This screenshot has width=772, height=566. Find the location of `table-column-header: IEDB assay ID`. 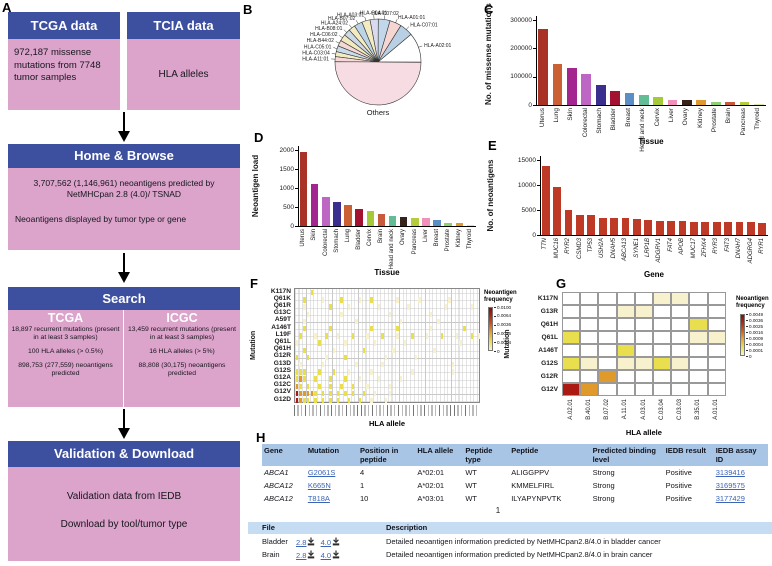

table-column-header: IEDB assay ID is located at coordinates (740, 455).